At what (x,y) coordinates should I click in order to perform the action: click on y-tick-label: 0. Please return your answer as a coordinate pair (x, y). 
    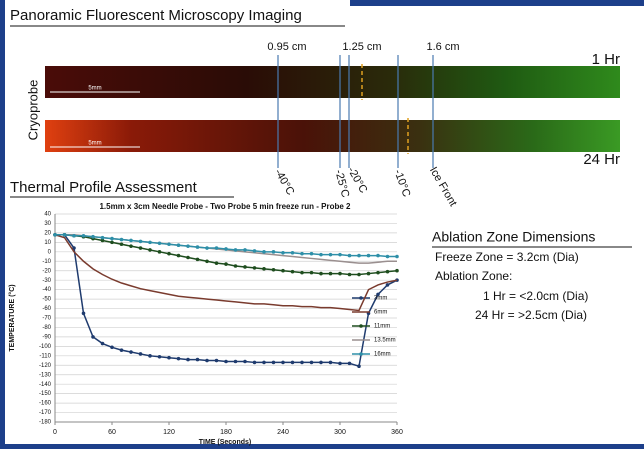
    Looking at the image, I should click on (50, 252).